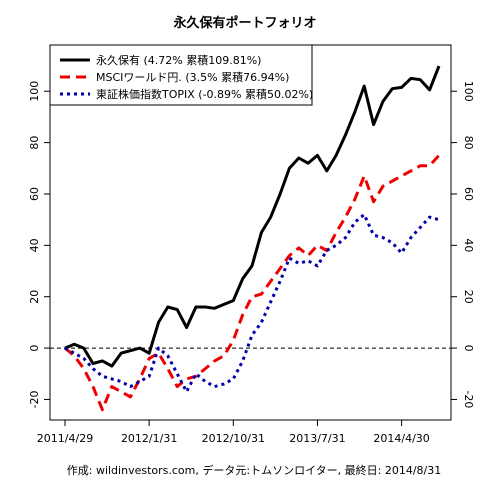  Describe the element at coordinates (468, 194) in the screenshot. I see `y-tick-label-right-60: 60` at that location.